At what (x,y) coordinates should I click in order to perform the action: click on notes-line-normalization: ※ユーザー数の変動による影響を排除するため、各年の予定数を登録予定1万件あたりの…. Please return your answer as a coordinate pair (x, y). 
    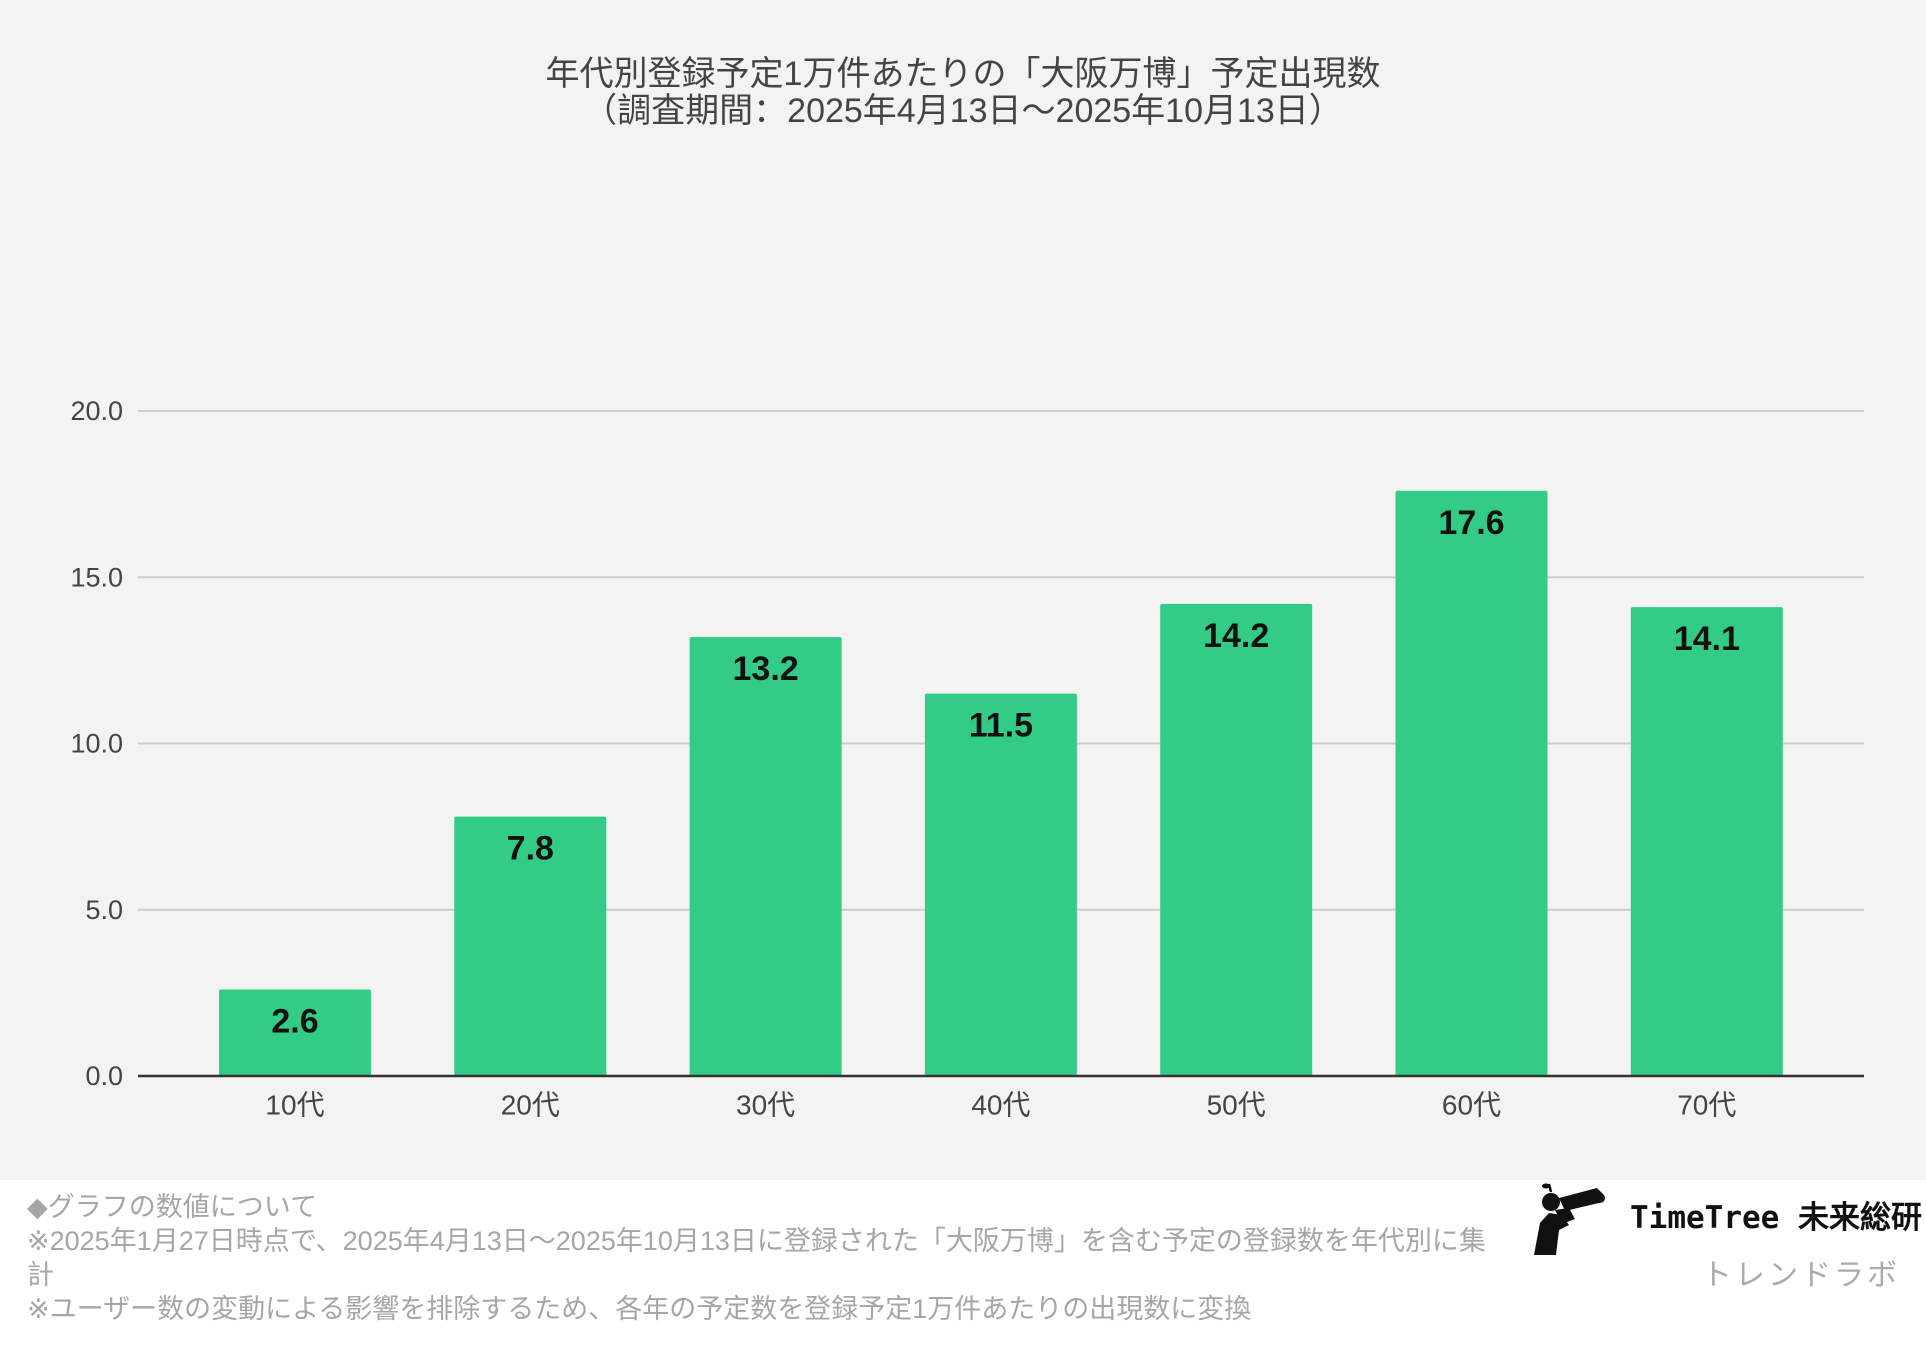
    Looking at the image, I should click on (639, 1309).